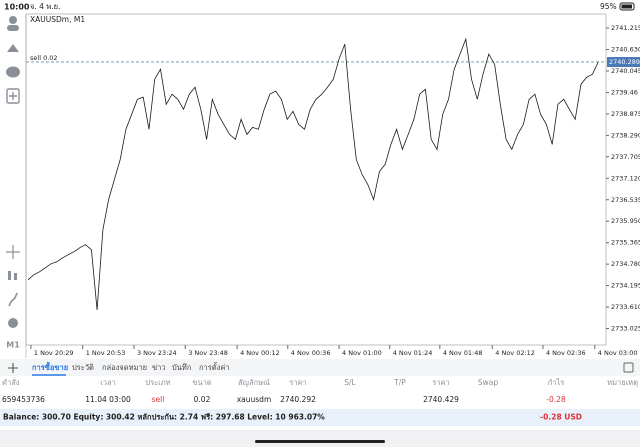 This screenshot has width=640, height=447. Describe the element at coordinates (13, 299) in the screenshot. I see `objects-icon` at that location.